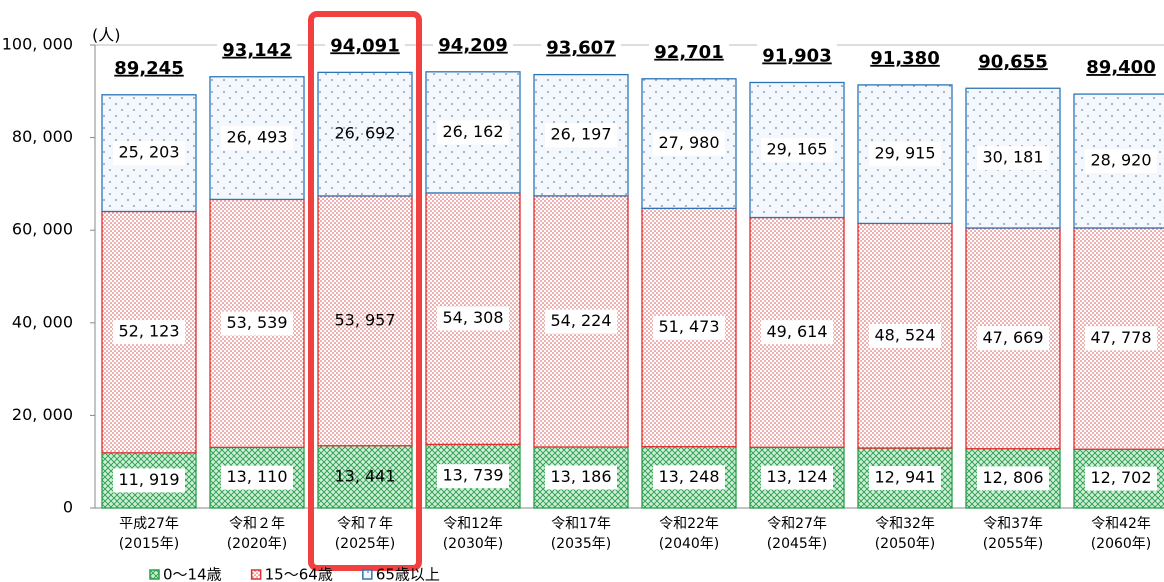 The height and width of the screenshot is (582, 1164). What do you see at coordinates (299, 574) in the screenshot?
I see `legend-label: 15～64歳` at bounding box center [299, 574].